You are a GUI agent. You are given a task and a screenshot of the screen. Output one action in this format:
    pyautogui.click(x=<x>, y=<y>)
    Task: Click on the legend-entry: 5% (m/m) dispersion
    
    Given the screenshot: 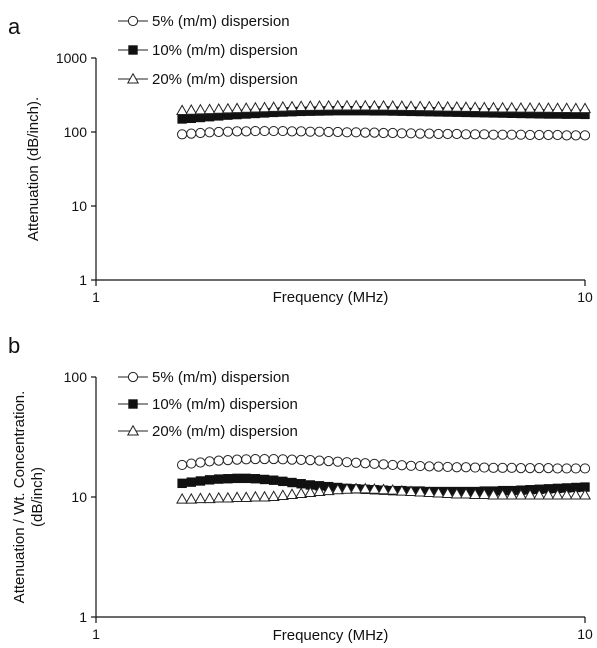 What is the action you would take?
    pyautogui.click(x=204, y=21)
    